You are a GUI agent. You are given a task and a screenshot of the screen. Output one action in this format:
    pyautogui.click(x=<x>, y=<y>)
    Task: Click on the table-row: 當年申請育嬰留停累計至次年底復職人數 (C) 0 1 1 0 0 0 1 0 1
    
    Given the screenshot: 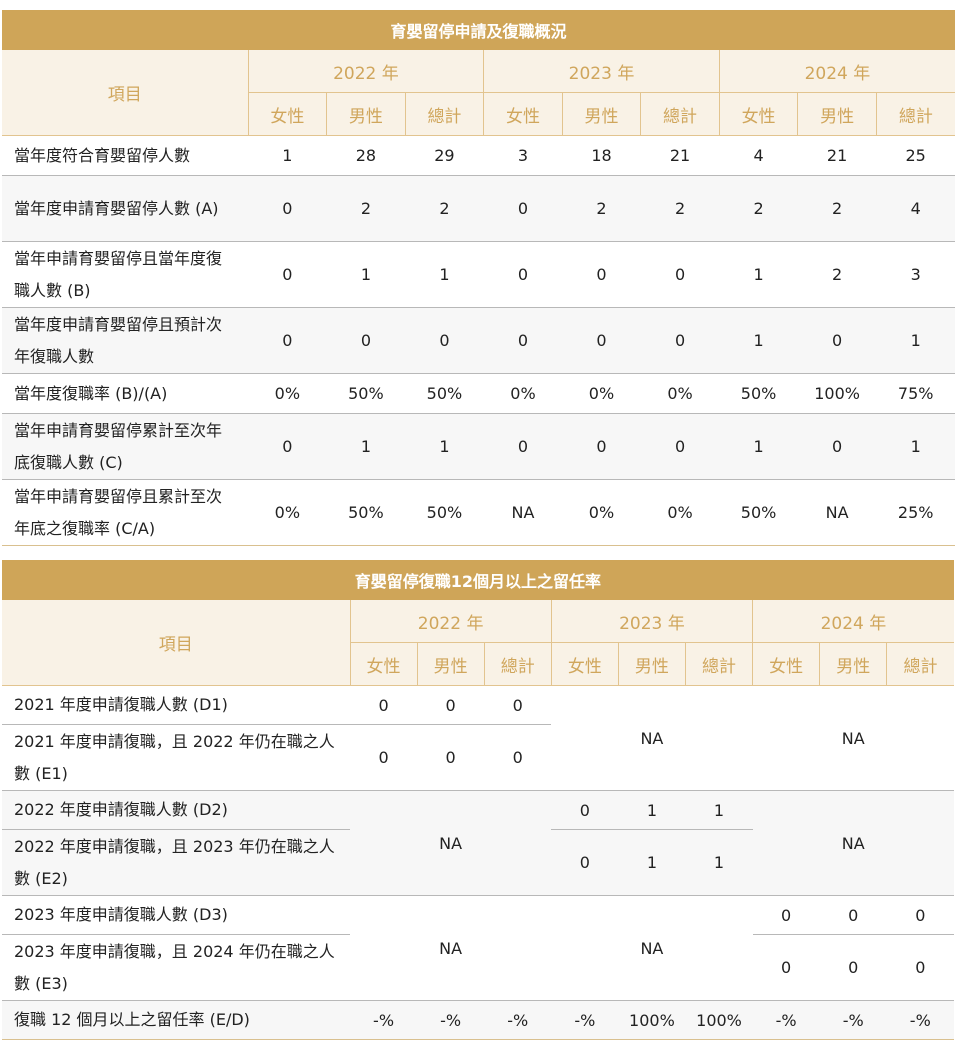 What is the action you would take?
    pyautogui.click(x=478, y=446)
    